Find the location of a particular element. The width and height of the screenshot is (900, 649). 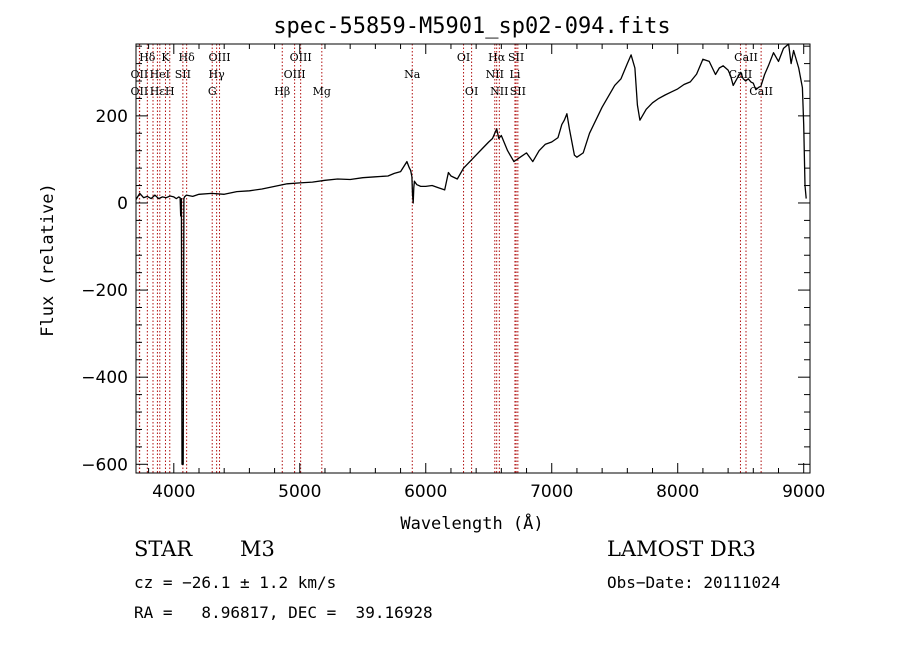

y-tick-label: −400 is located at coordinates (104, 378).